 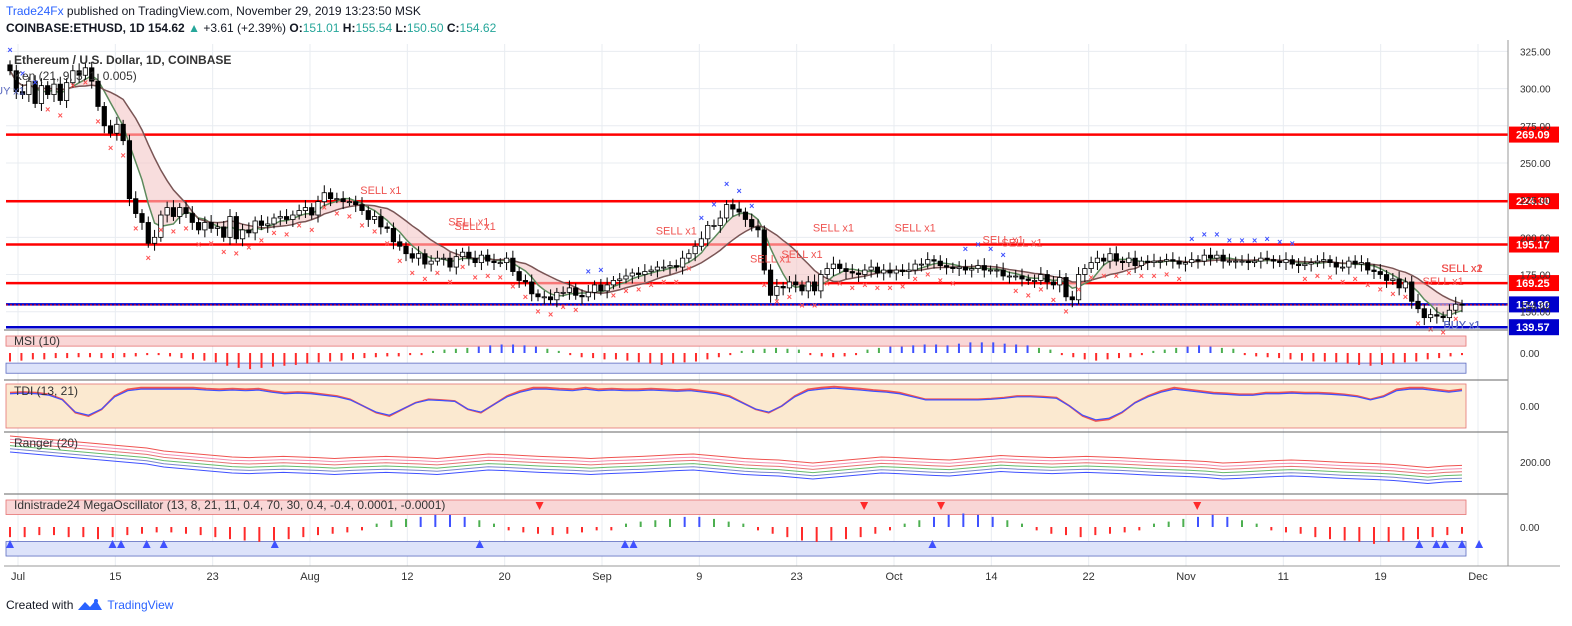 I want to click on x-tick-label: 22, so click(x=1089, y=577).